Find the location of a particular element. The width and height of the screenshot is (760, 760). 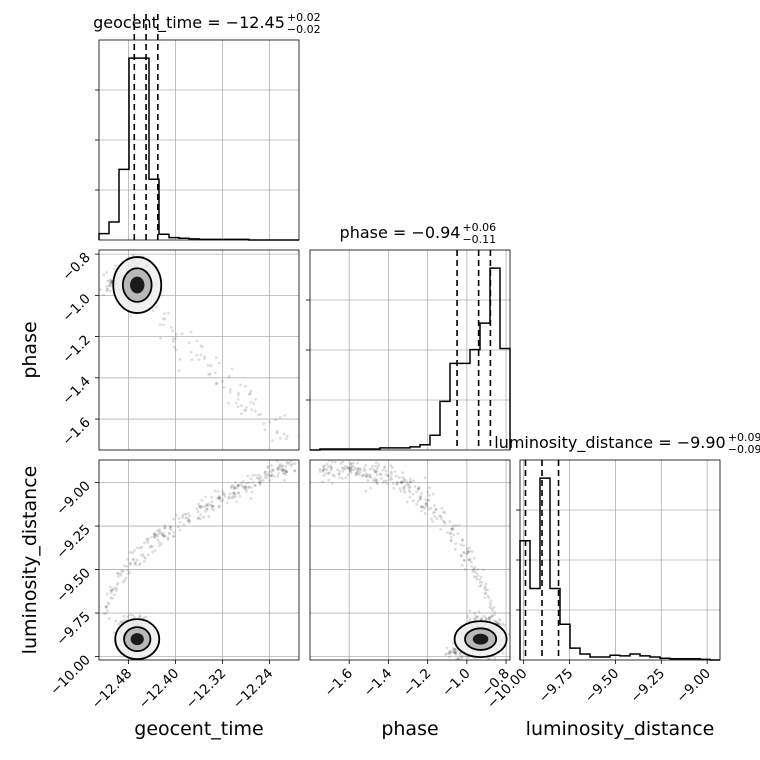

x-tick-label: −9.75 is located at coordinates (556, 686).